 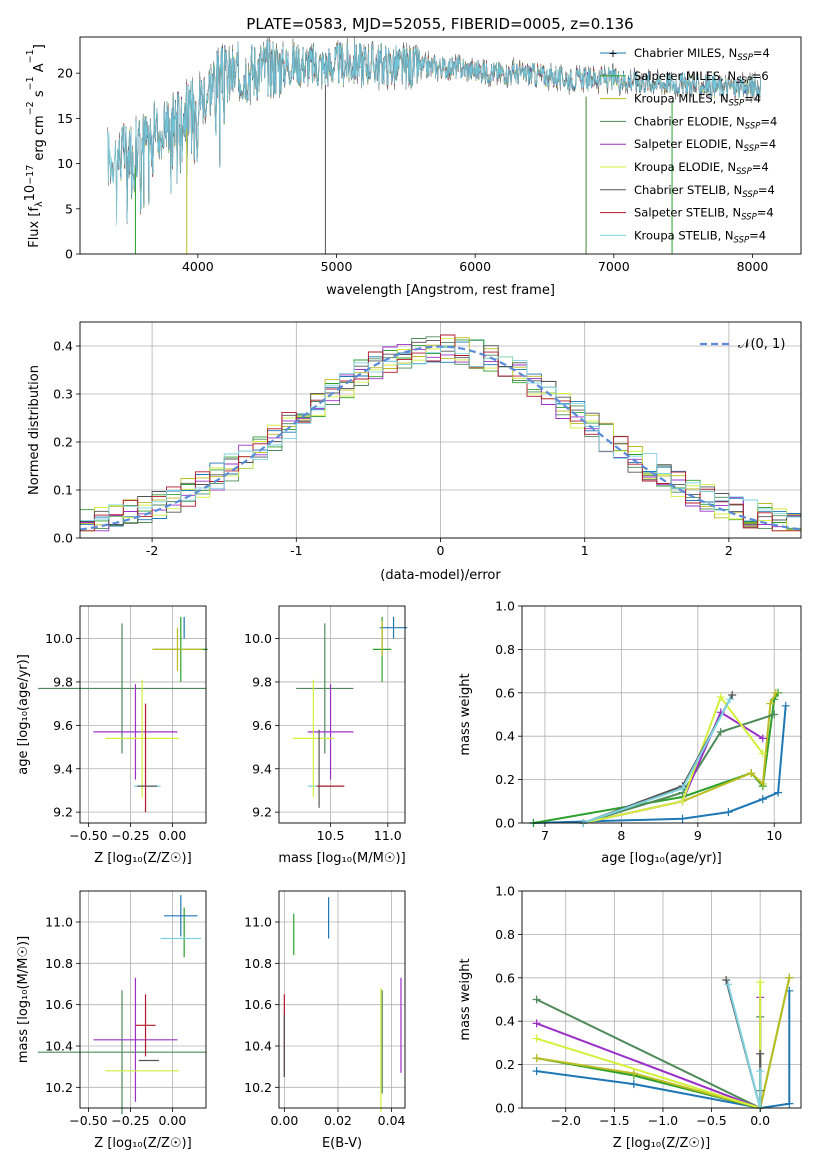 What do you see at coordinates (614, 1120) in the screenshot?
I see `x-tick-label: −1.5` at bounding box center [614, 1120].